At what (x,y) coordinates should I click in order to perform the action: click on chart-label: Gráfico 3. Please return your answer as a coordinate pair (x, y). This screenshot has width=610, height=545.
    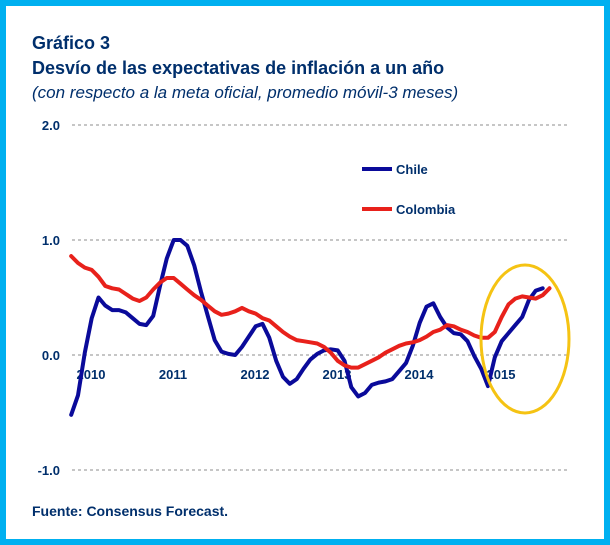
    Looking at the image, I should click on (71, 43).